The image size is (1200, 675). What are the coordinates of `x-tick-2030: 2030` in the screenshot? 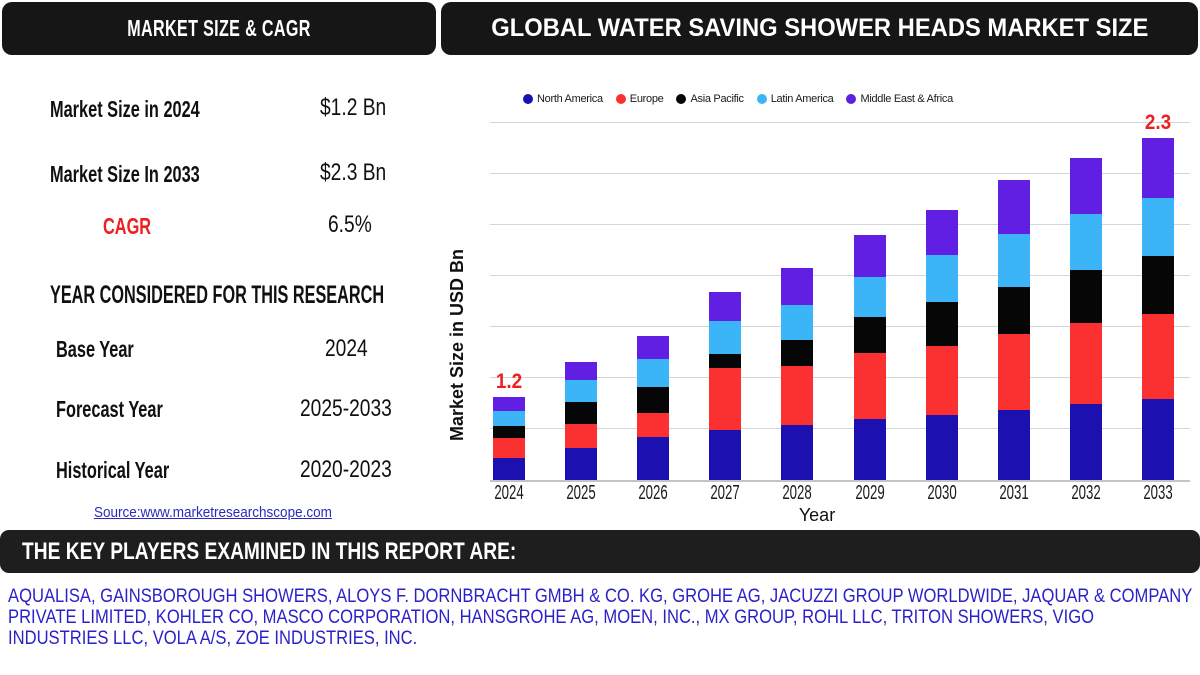 It's located at (942, 493).